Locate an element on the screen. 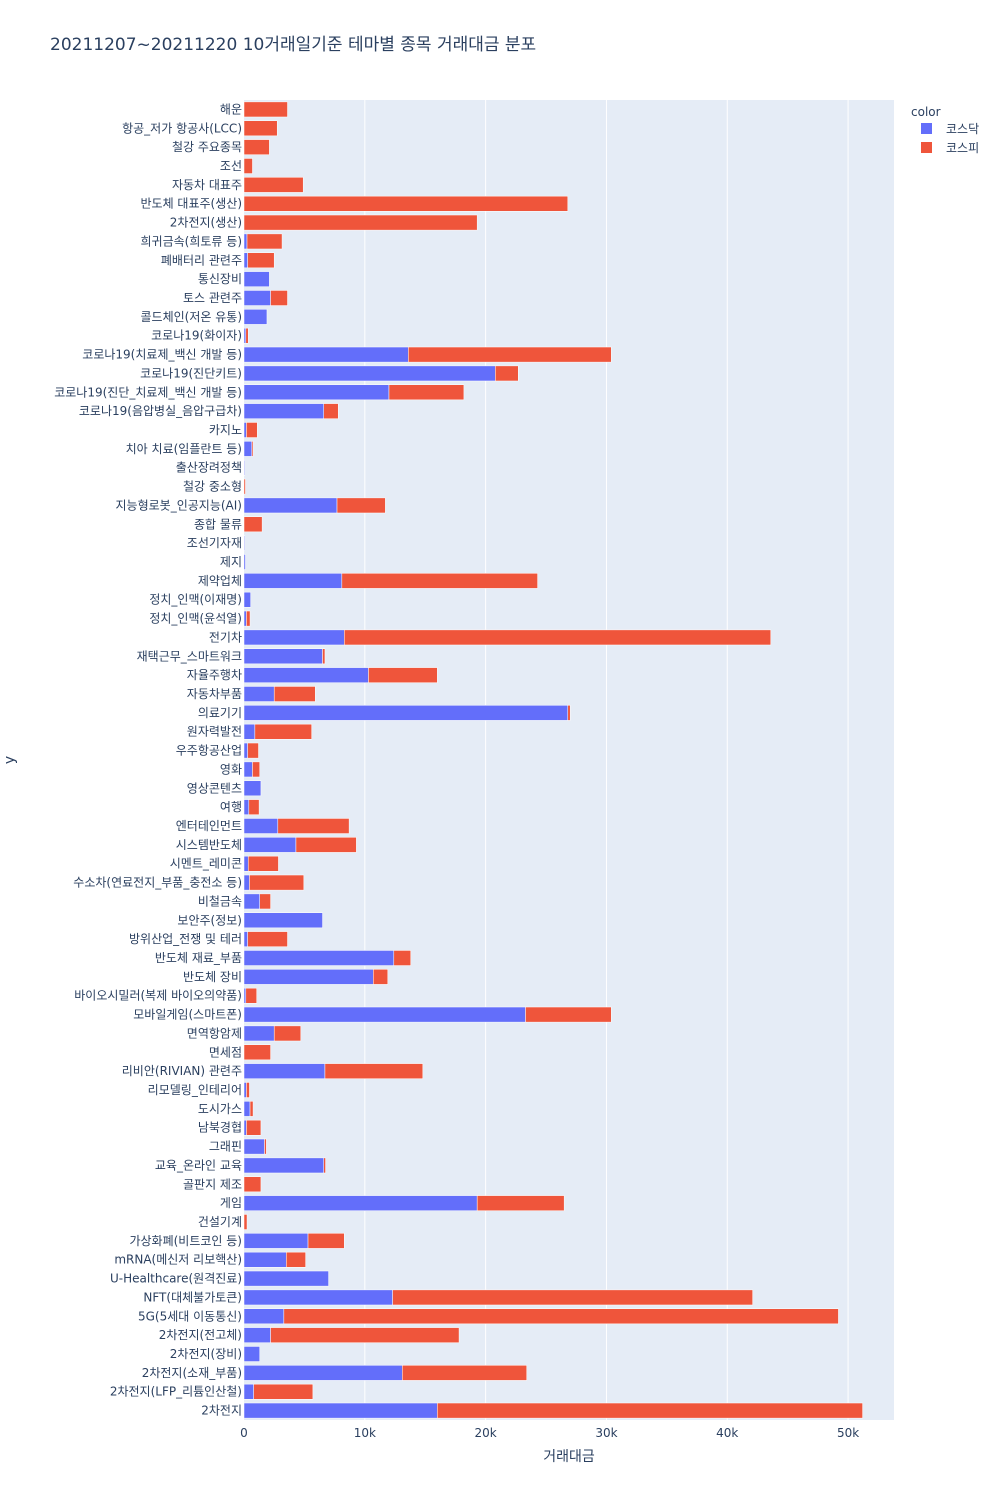 The height and width of the screenshot is (1500, 1000). legend-swatch-kosdaq is located at coordinates (926, 128).